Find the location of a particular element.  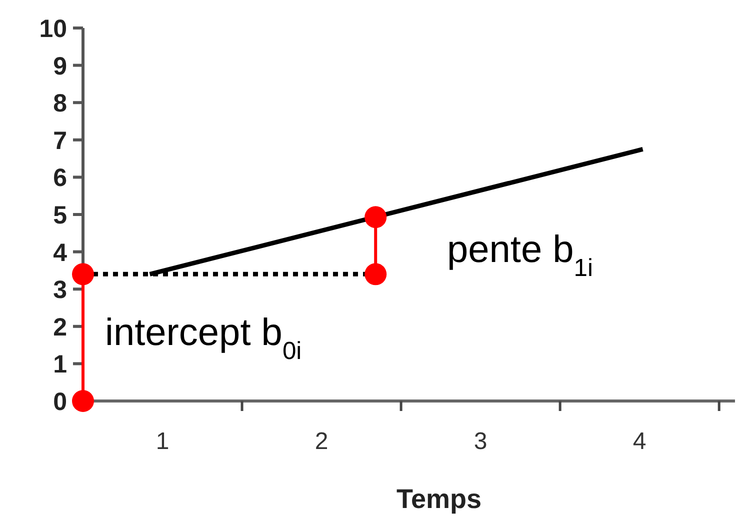

annotation: pente b$_{1i}$ is located at coordinates (520, 255).